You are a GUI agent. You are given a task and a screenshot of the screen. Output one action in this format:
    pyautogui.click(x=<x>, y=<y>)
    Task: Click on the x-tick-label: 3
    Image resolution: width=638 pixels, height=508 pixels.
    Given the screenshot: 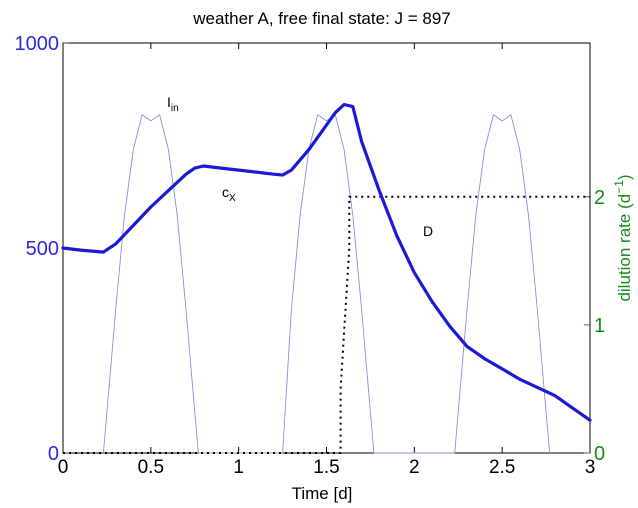 What is the action you would take?
    pyautogui.click(x=590, y=467)
    